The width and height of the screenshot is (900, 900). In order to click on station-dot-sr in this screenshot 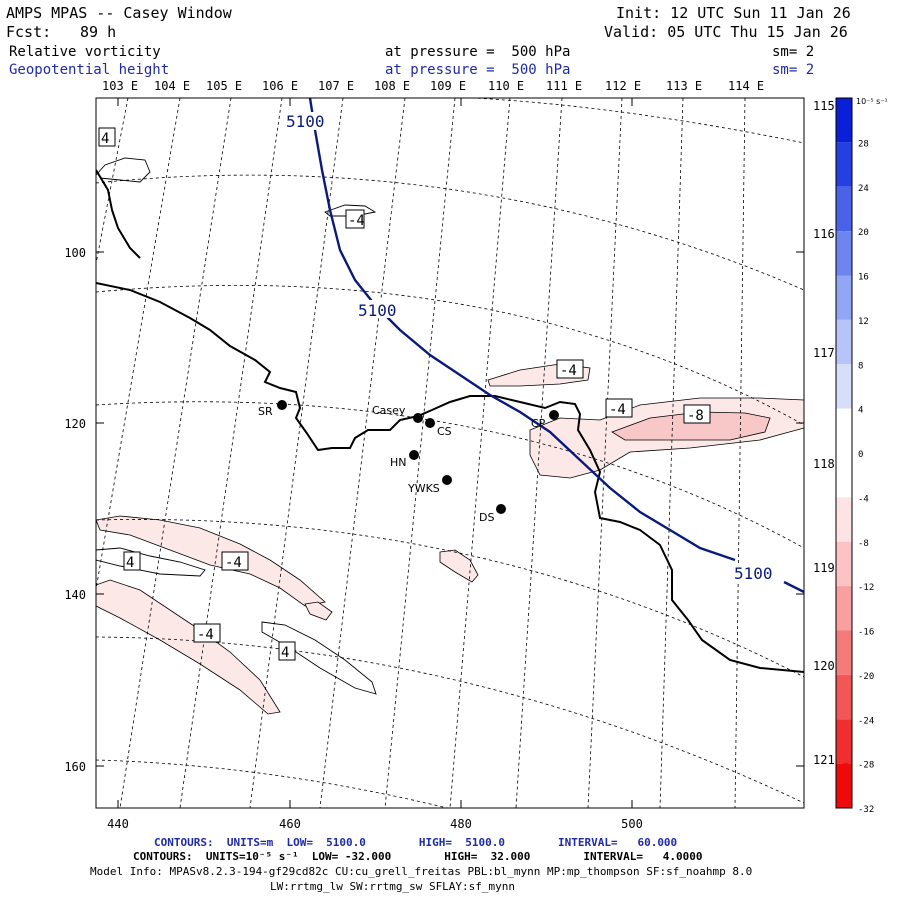, I will do `click(282, 405)`.